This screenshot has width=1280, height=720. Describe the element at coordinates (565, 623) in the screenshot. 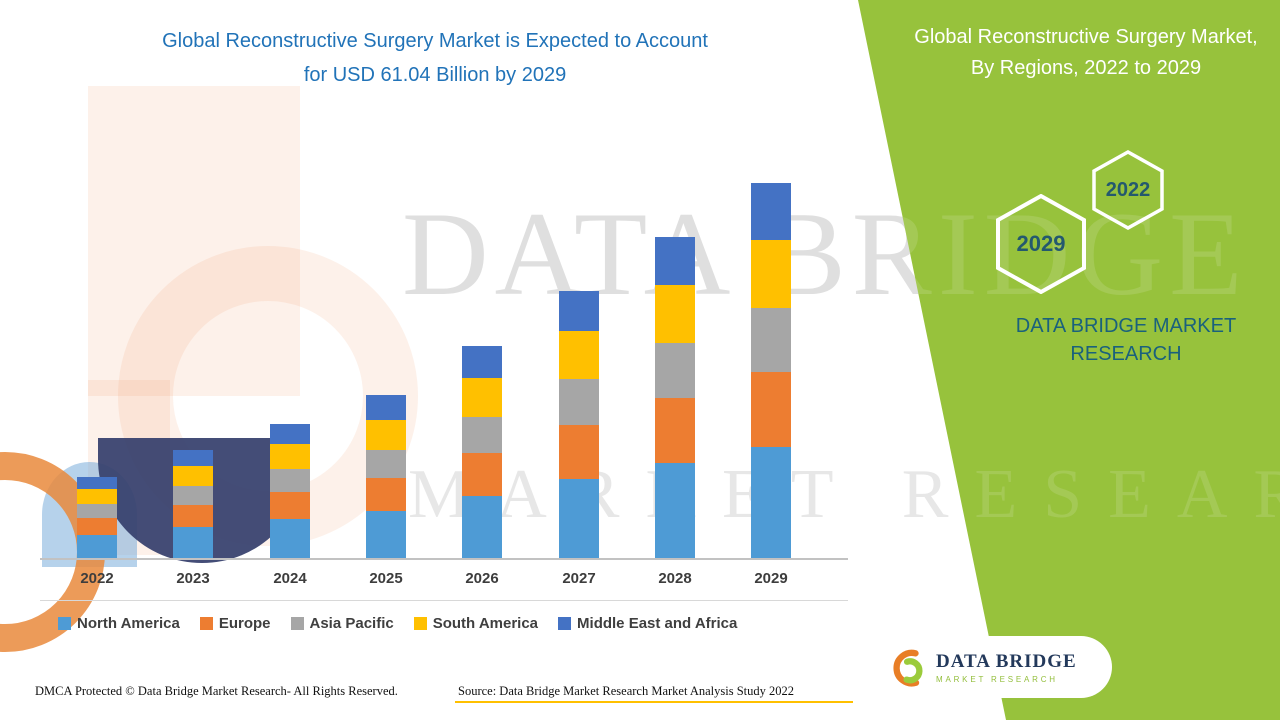

I see `legend-swatch-middle-east-and-africa` at that location.